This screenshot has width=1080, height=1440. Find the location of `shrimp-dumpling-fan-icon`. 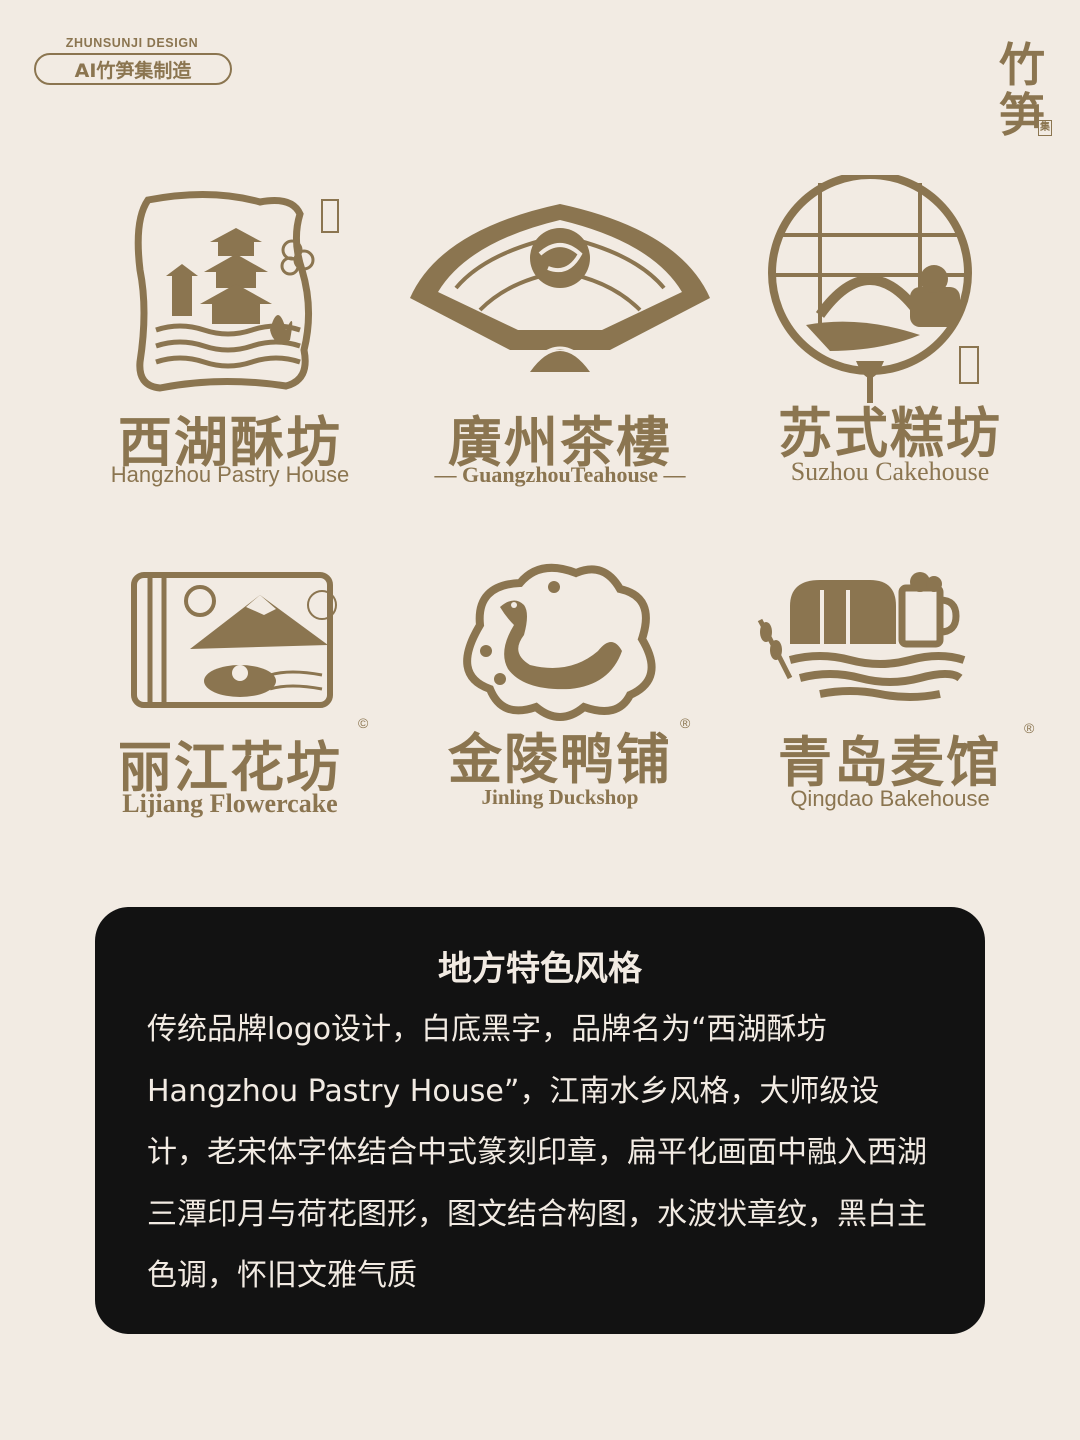

shrimp-dumpling-fan-icon is located at coordinates (560, 288).